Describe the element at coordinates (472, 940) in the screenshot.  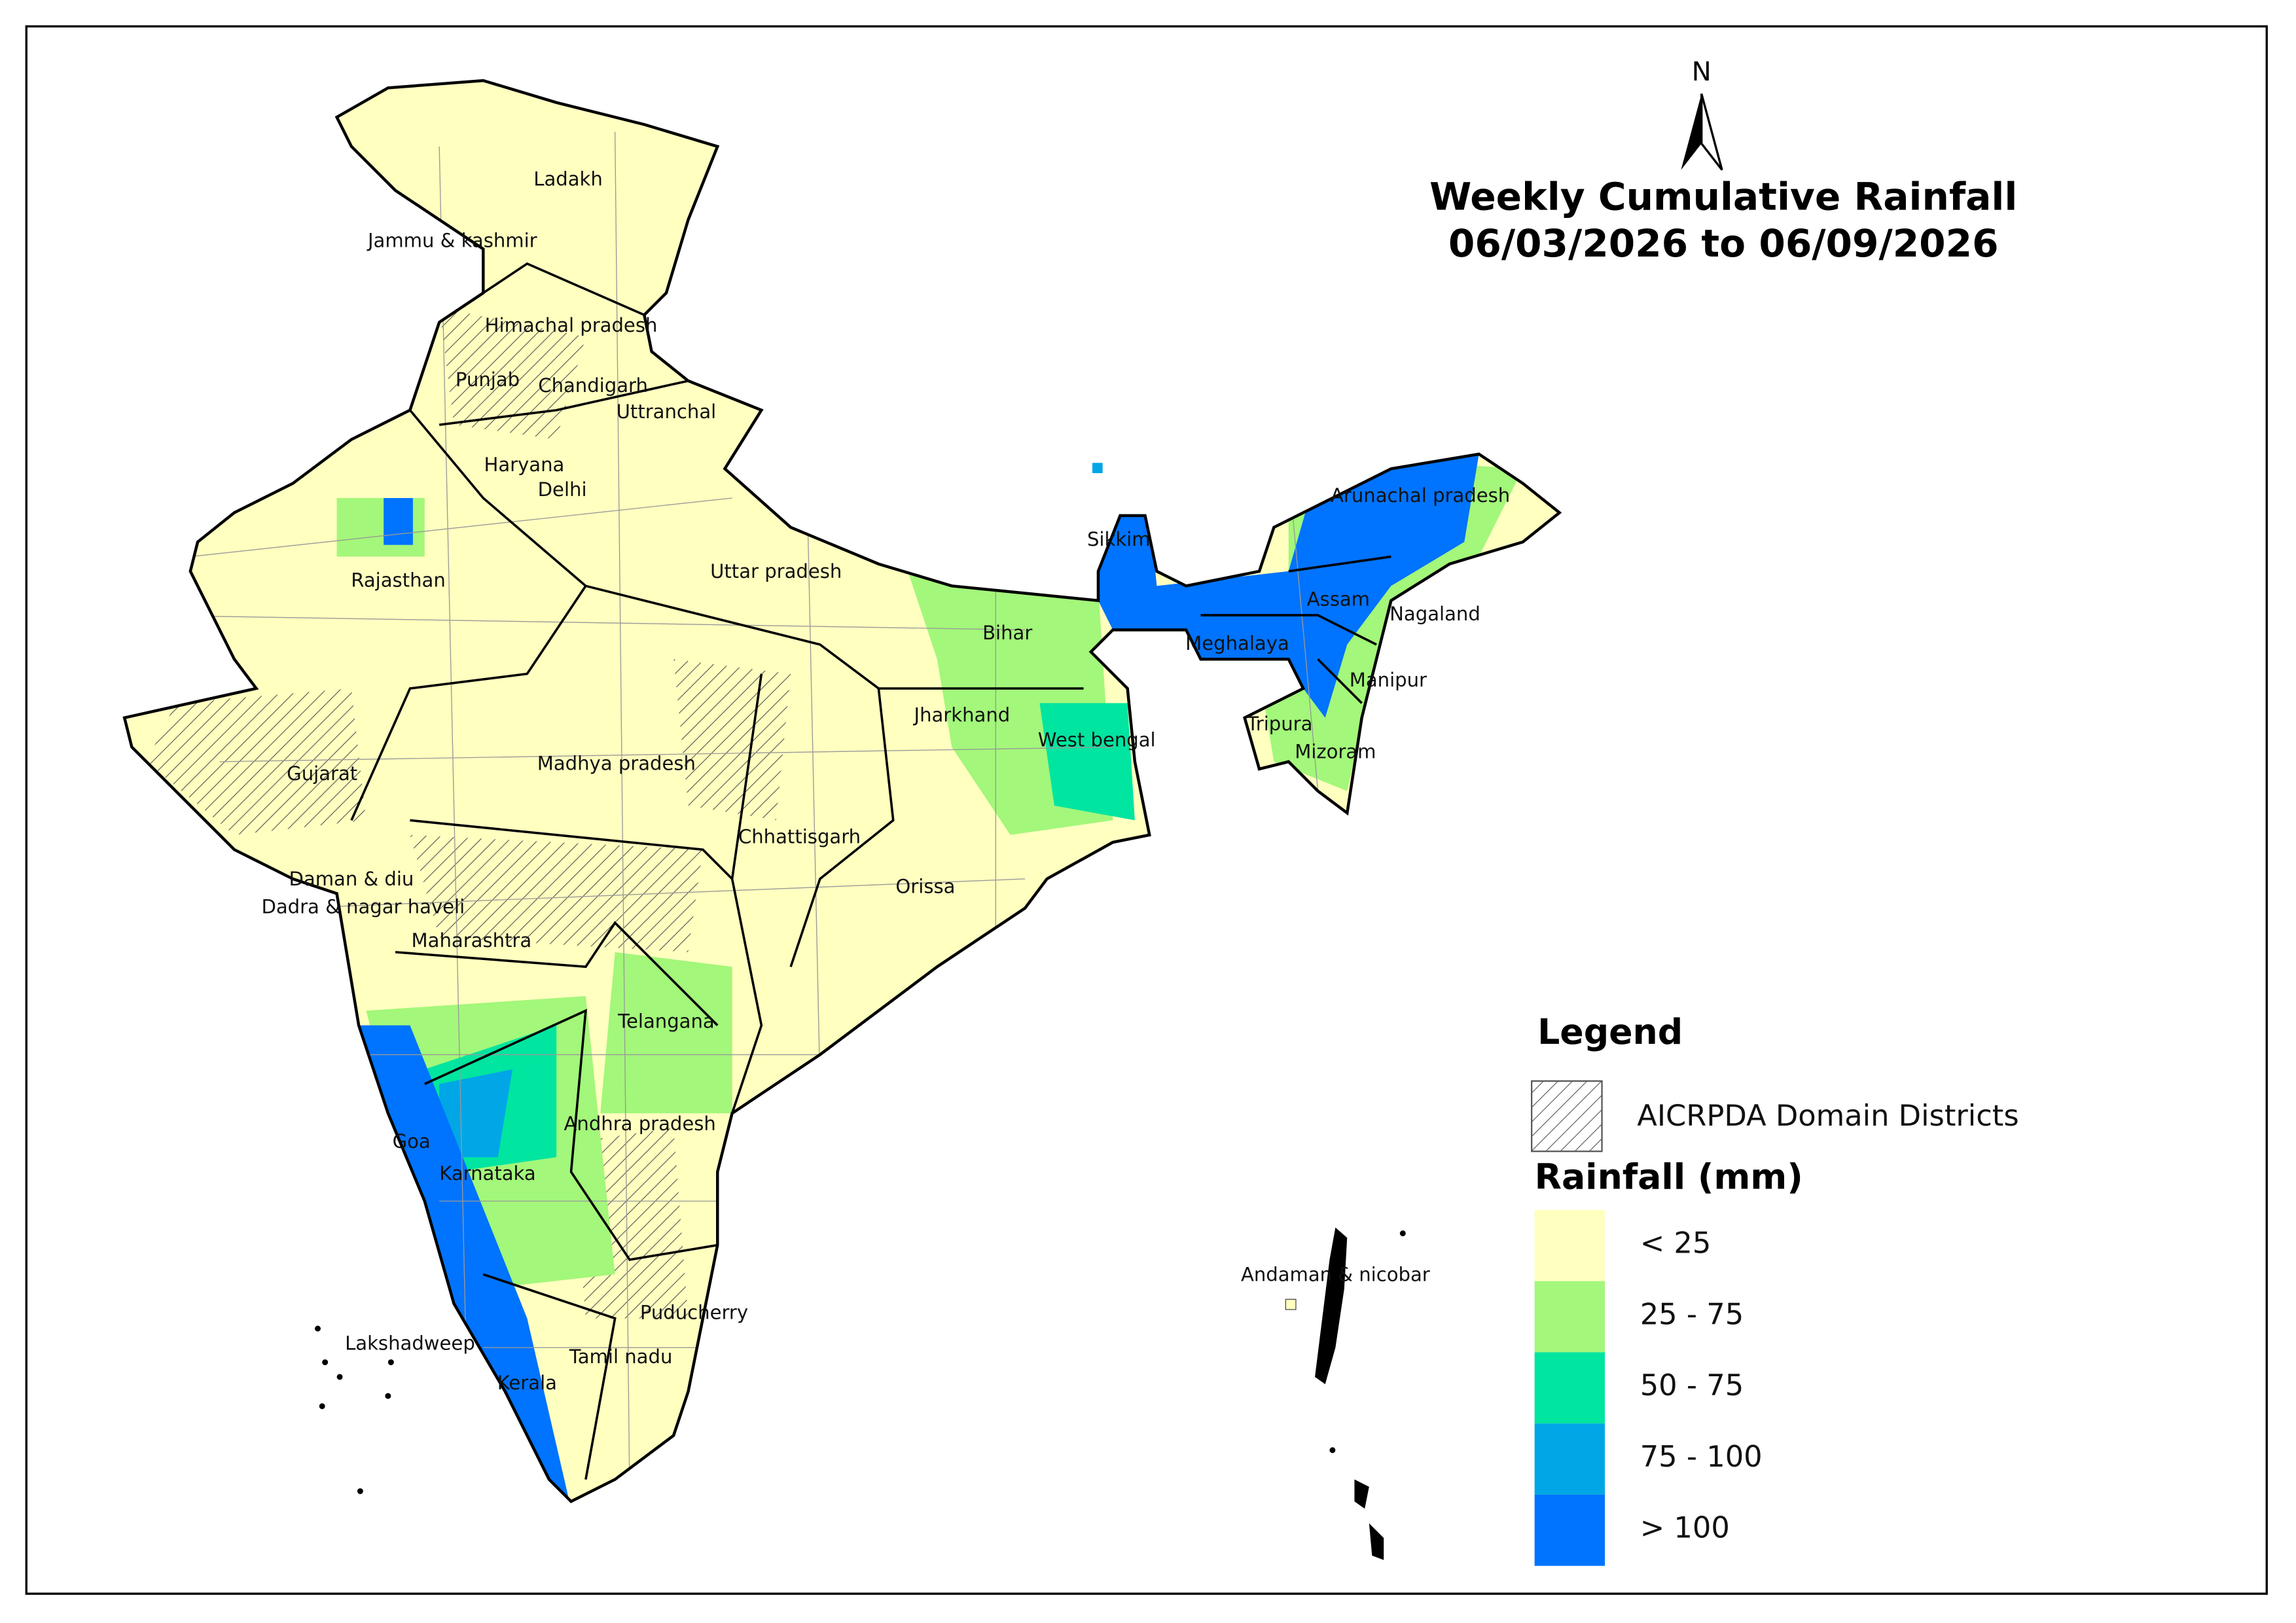
I see `state-label: Maharashtra` at that location.